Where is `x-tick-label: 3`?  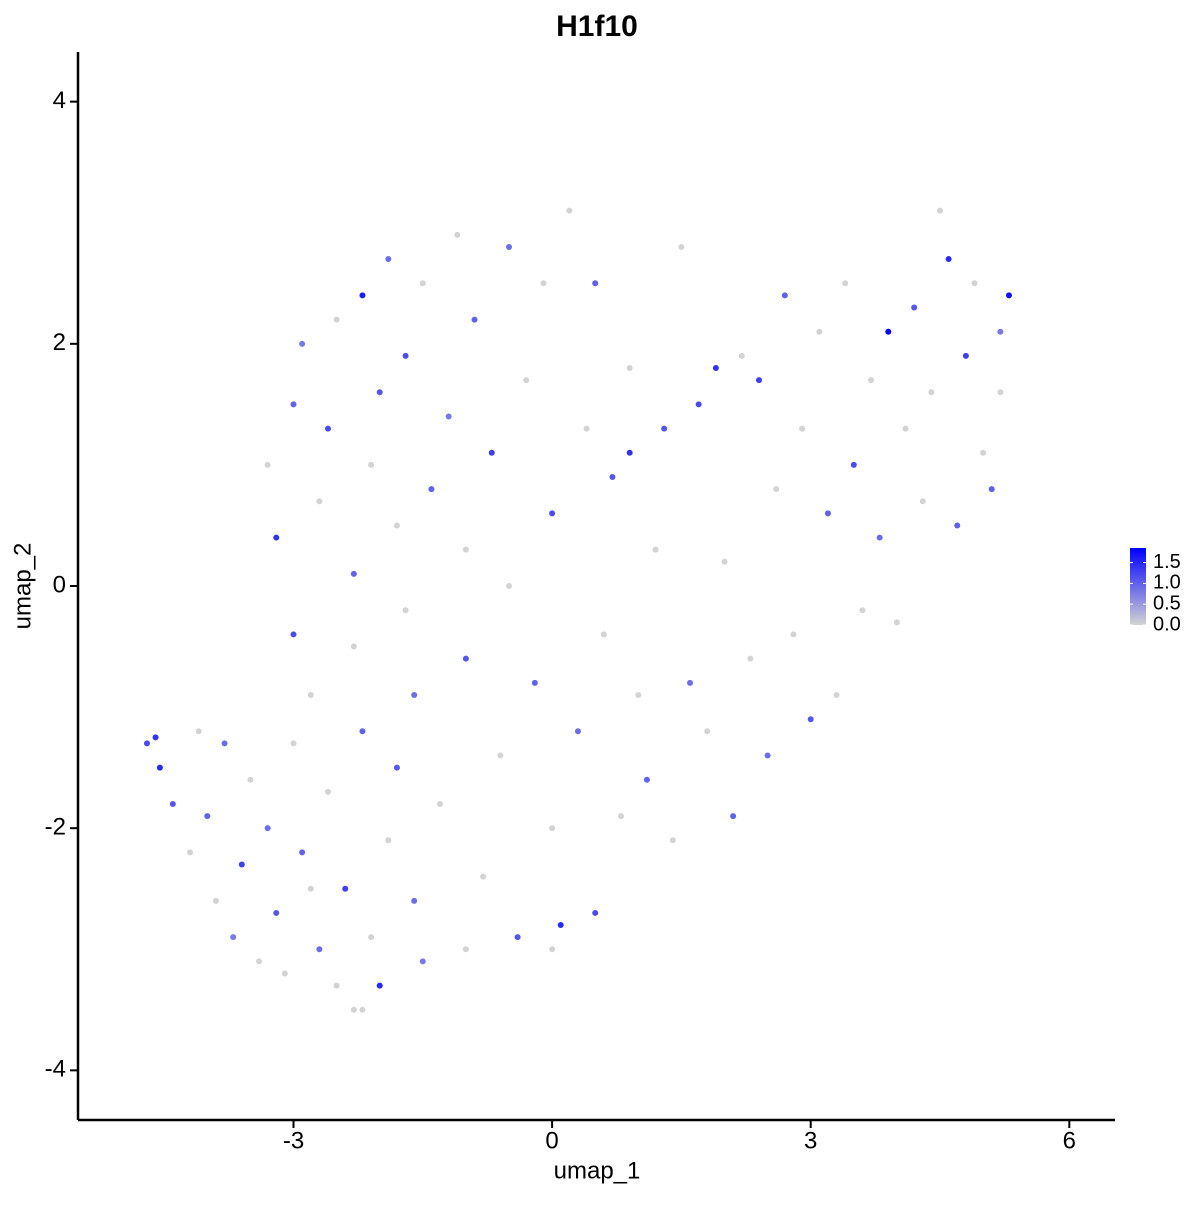 x-tick-label: 3 is located at coordinates (810, 1140).